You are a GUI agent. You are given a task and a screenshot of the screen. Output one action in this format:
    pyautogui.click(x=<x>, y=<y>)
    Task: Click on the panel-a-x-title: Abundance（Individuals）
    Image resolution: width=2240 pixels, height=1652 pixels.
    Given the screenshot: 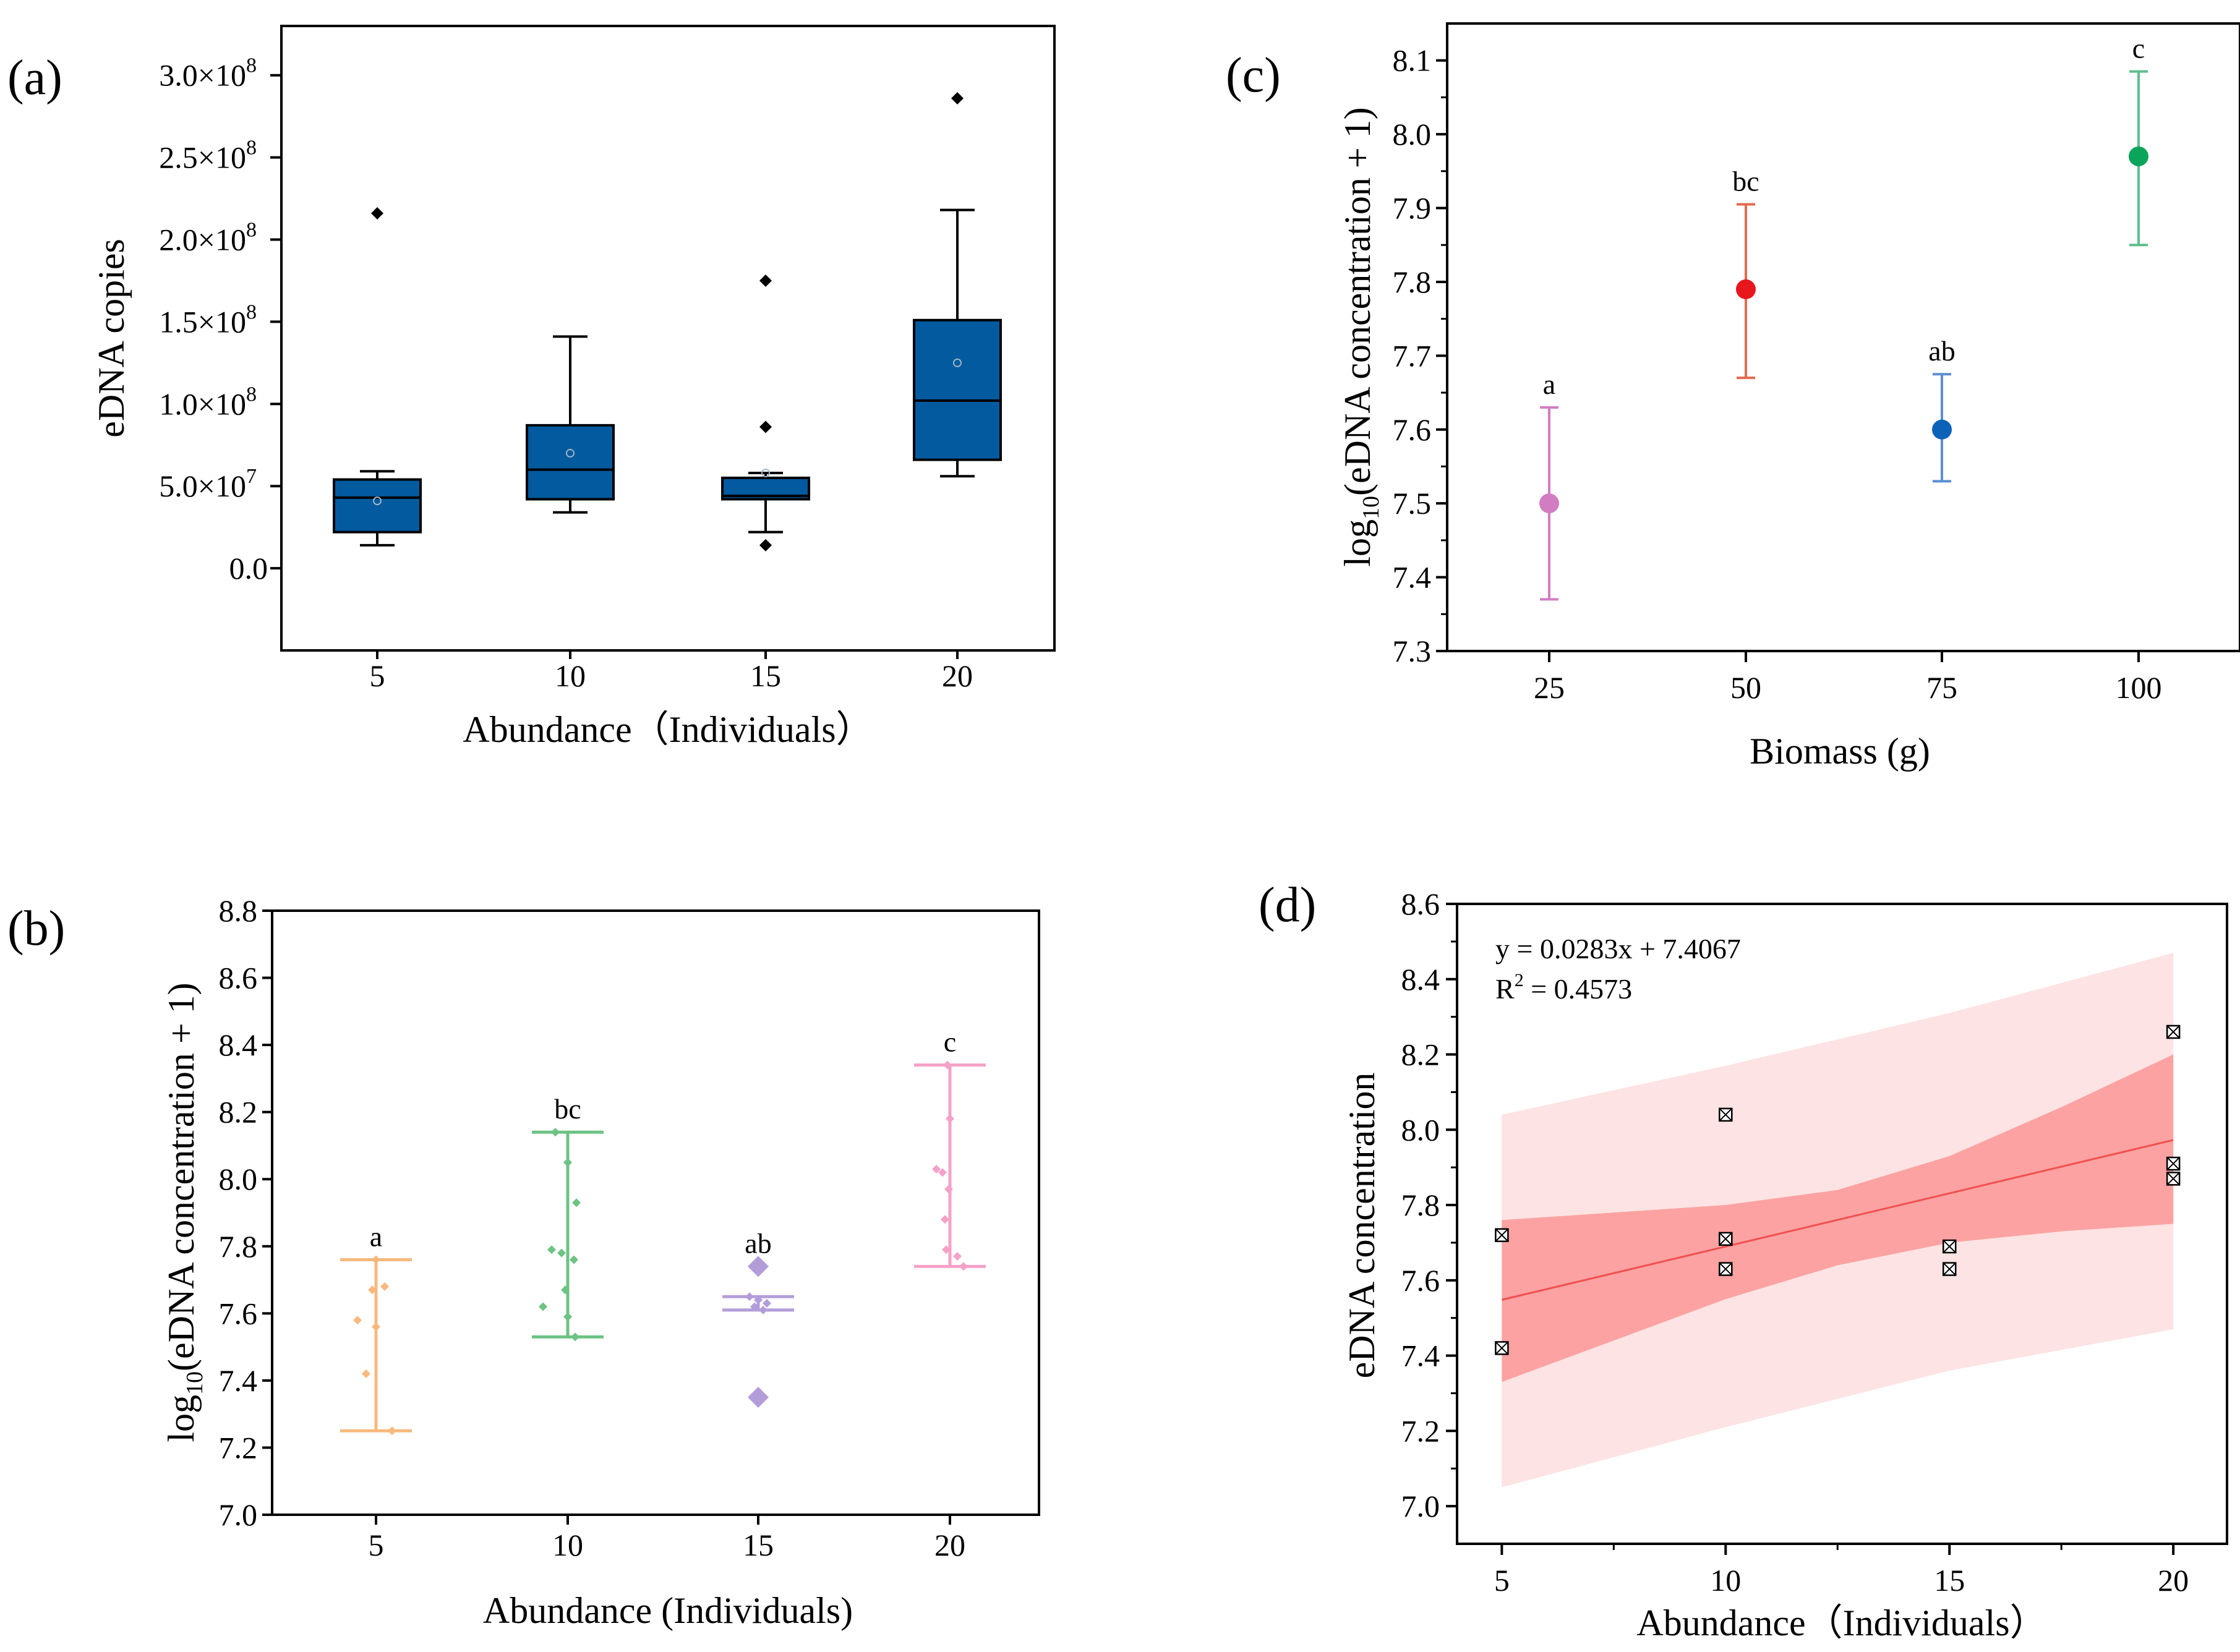 What is the action you would take?
    pyautogui.click(x=668, y=729)
    